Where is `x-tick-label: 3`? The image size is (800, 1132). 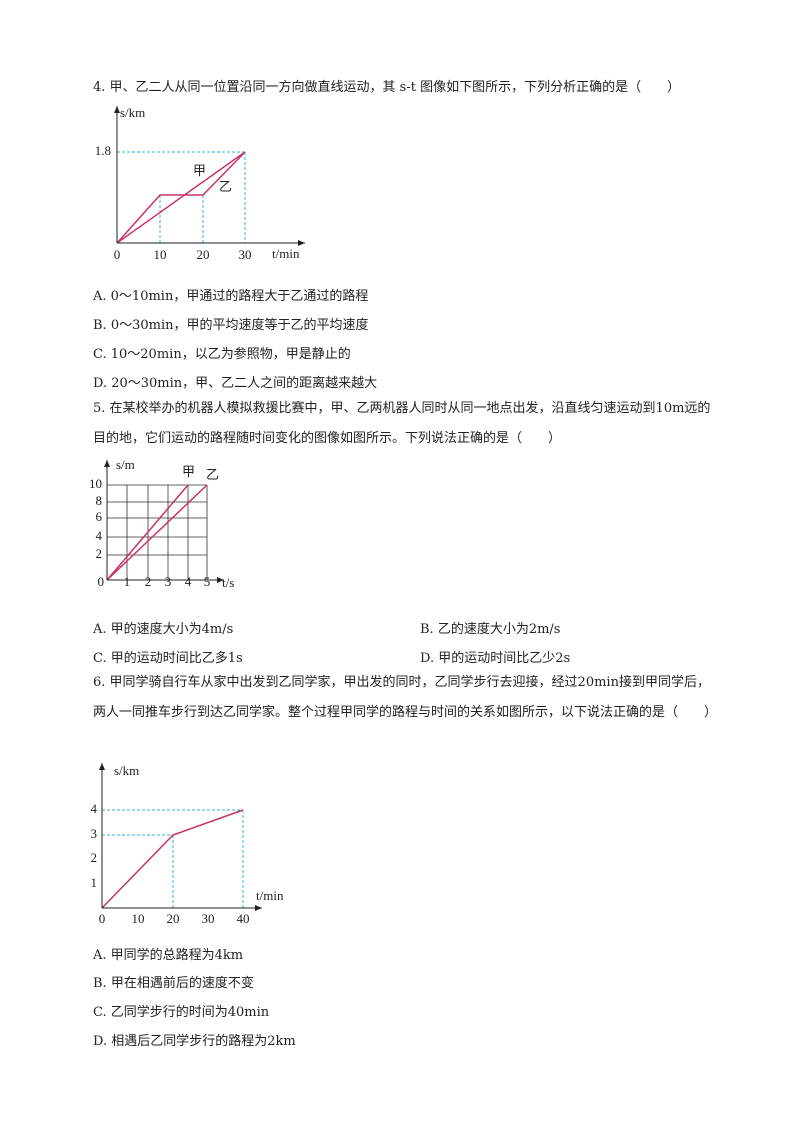 x-tick-label: 3 is located at coordinates (168, 581).